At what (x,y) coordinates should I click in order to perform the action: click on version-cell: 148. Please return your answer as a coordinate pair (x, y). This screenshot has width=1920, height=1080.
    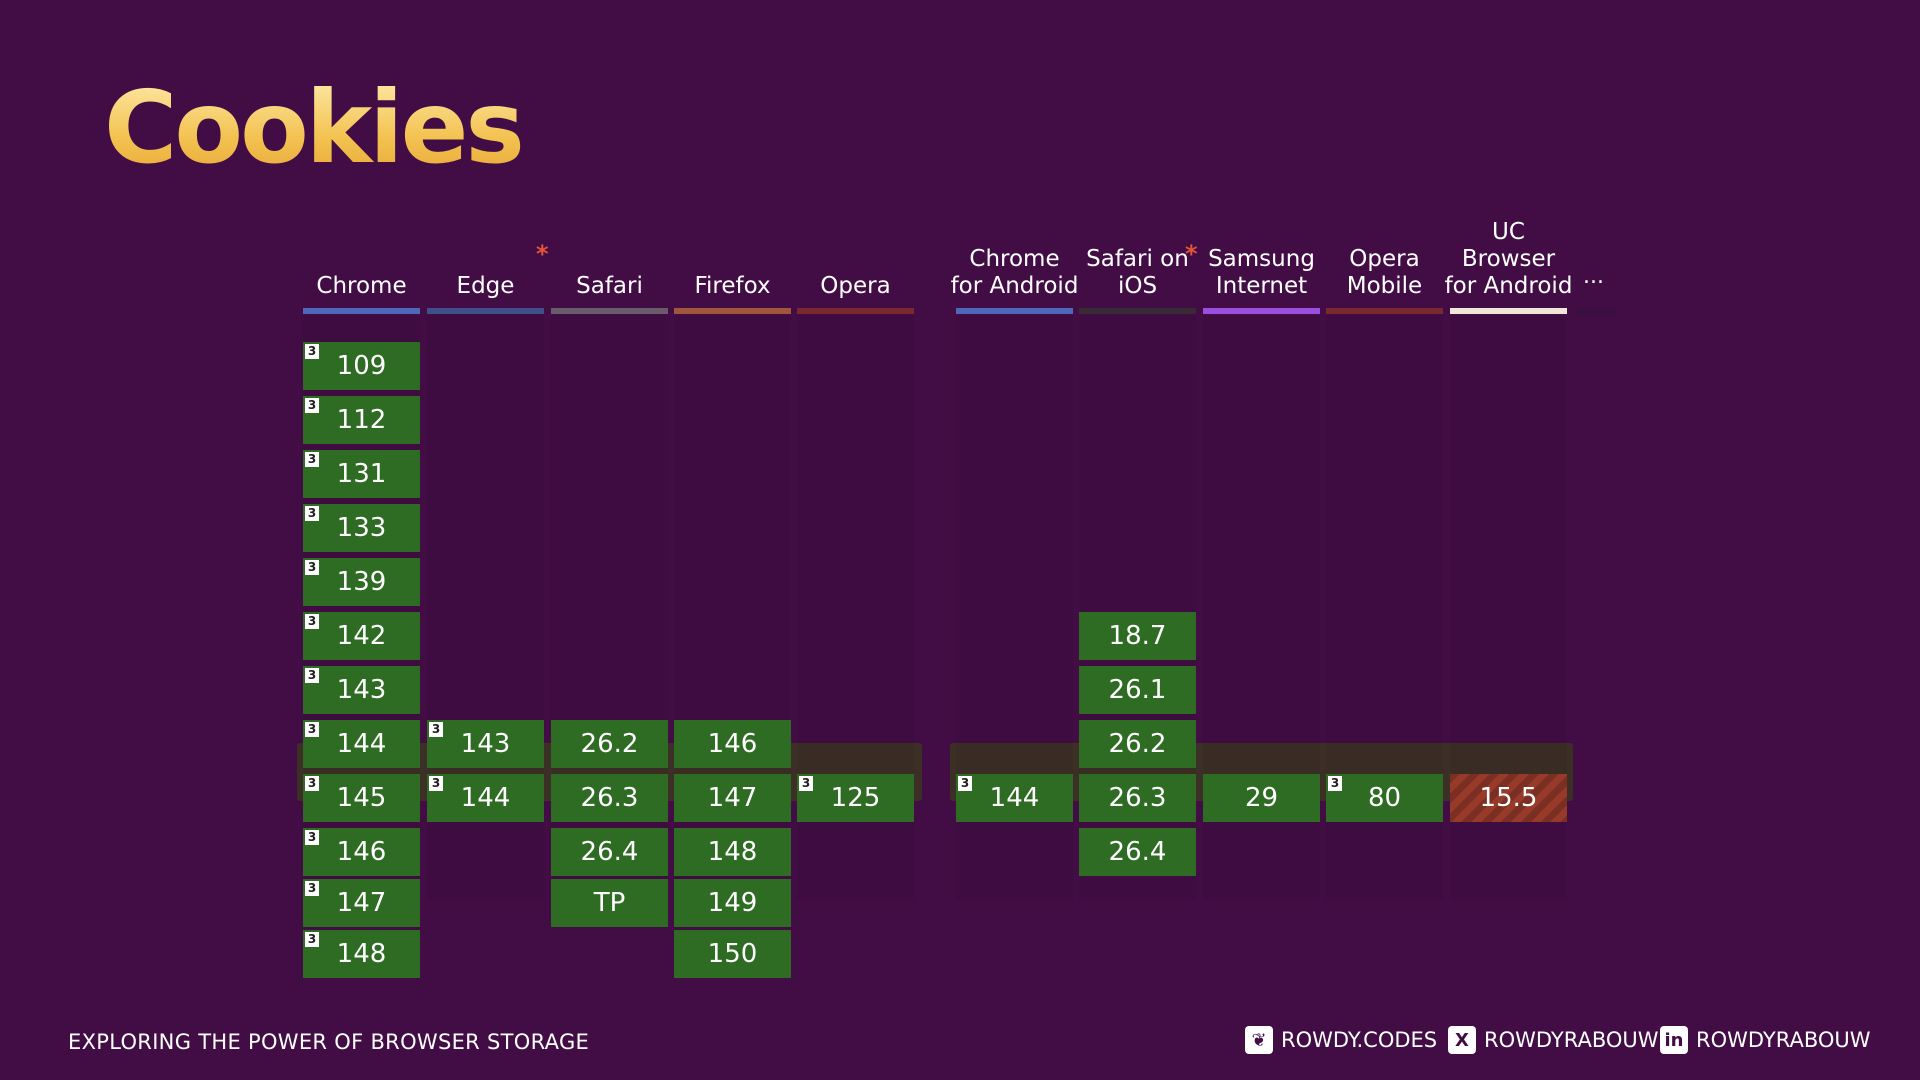
    Looking at the image, I should click on (732, 852).